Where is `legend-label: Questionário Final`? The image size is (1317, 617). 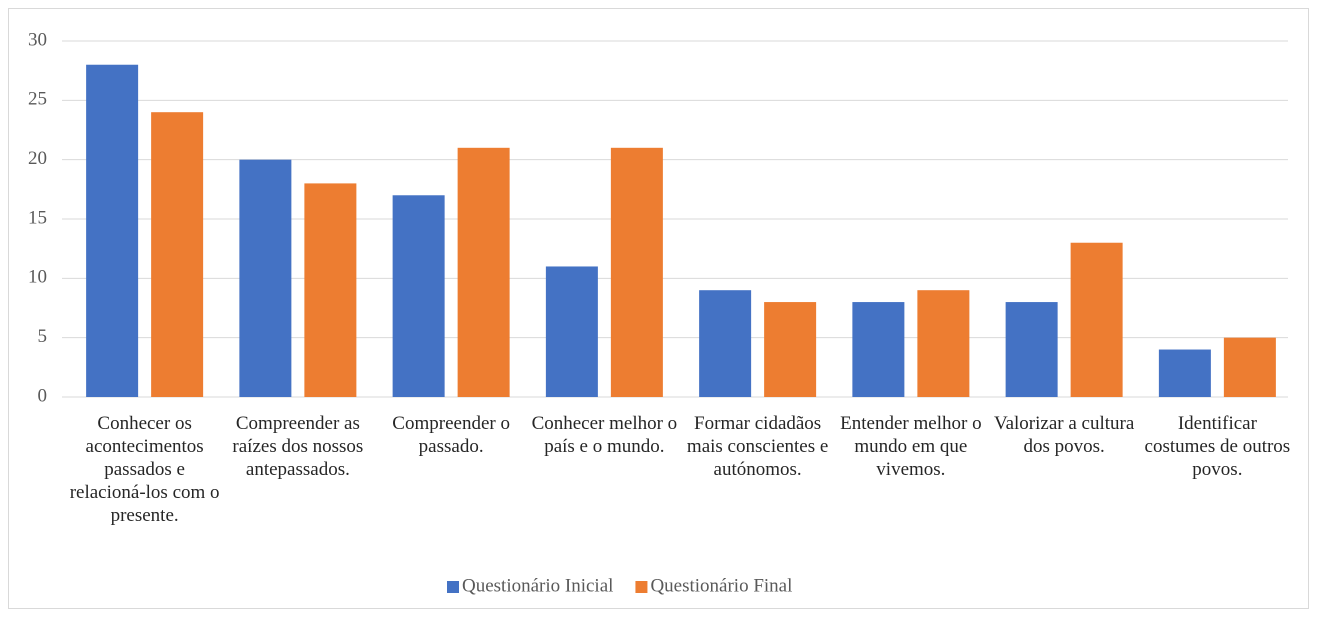
legend-label: Questionário Final is located at coordinates (721, 585).